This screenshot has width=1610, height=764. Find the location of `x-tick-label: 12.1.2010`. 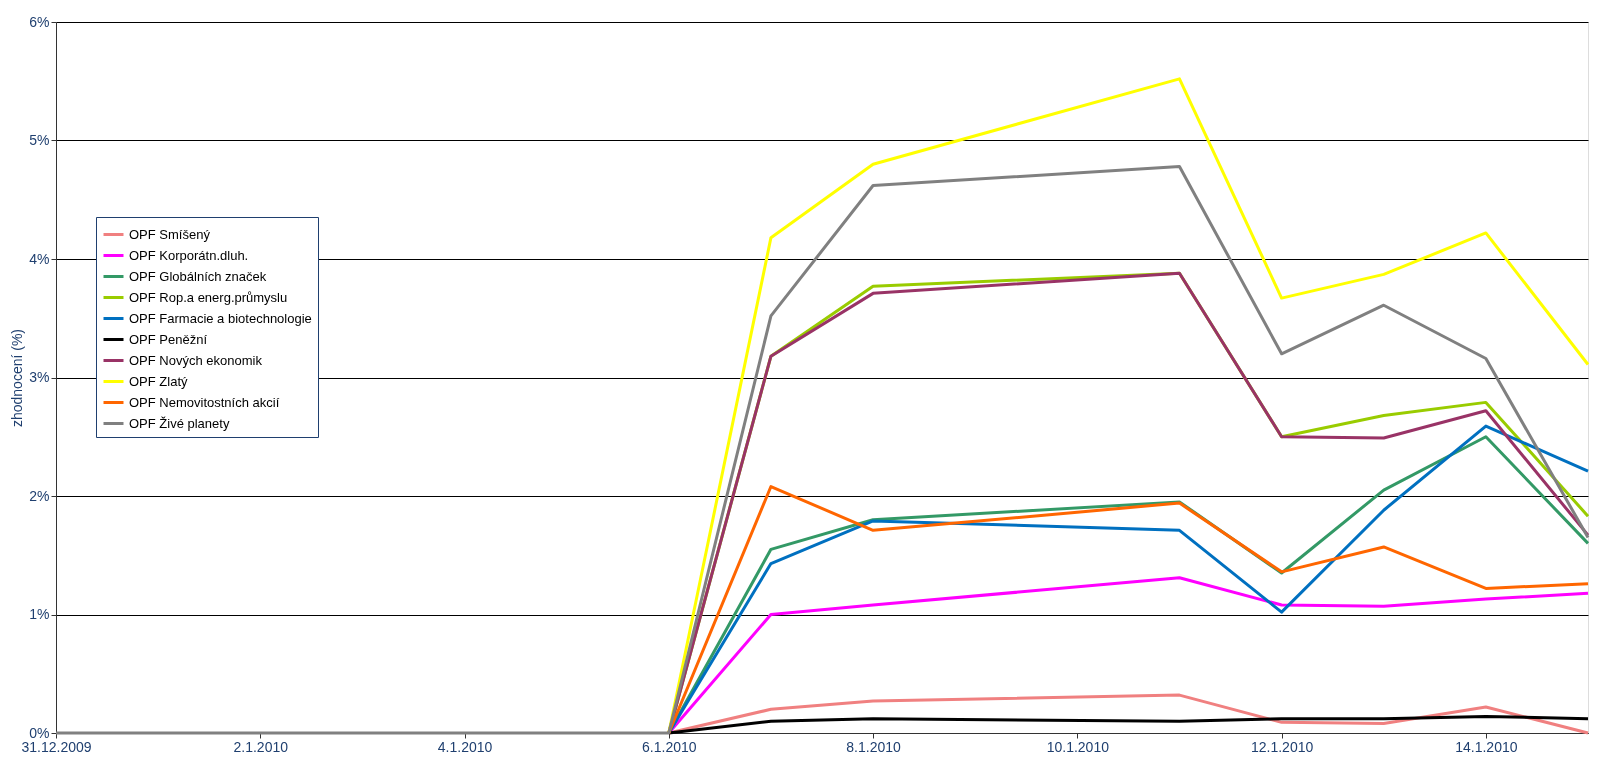

x-tick-label: 12.1.2010 is located at coordinates (1282, 746).